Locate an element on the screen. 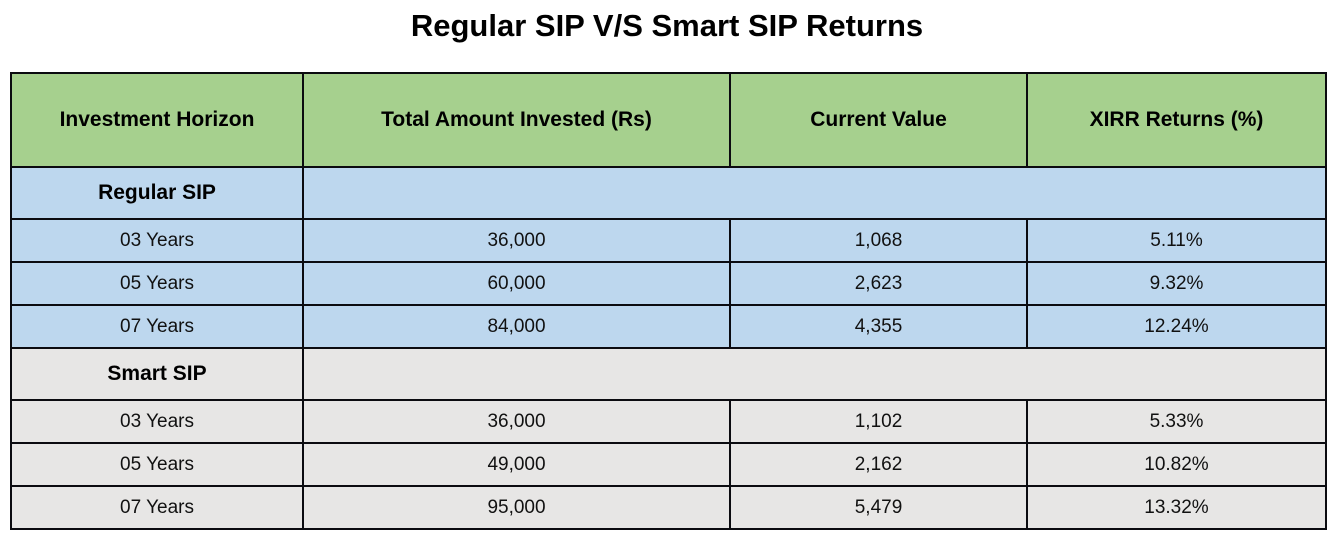  column-header-xirr-returns: XIRR Returns (%) is located at coordinates (1176, 120).